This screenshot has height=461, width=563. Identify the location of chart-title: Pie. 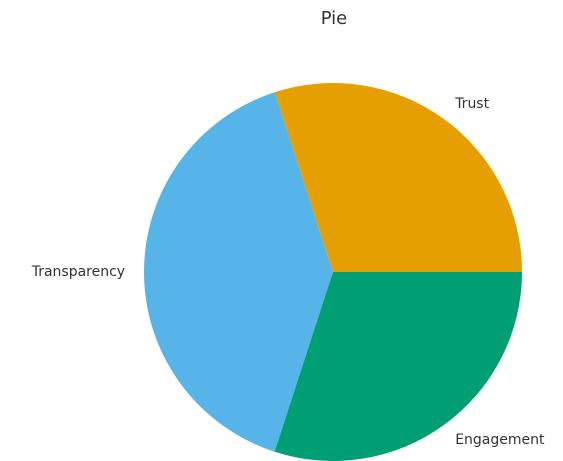
(334, 18).